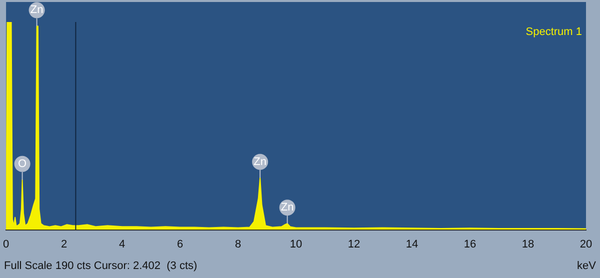 This screenshot has height=278, width=600. I want to click on x-tick-label: 14, so click(412, 244).